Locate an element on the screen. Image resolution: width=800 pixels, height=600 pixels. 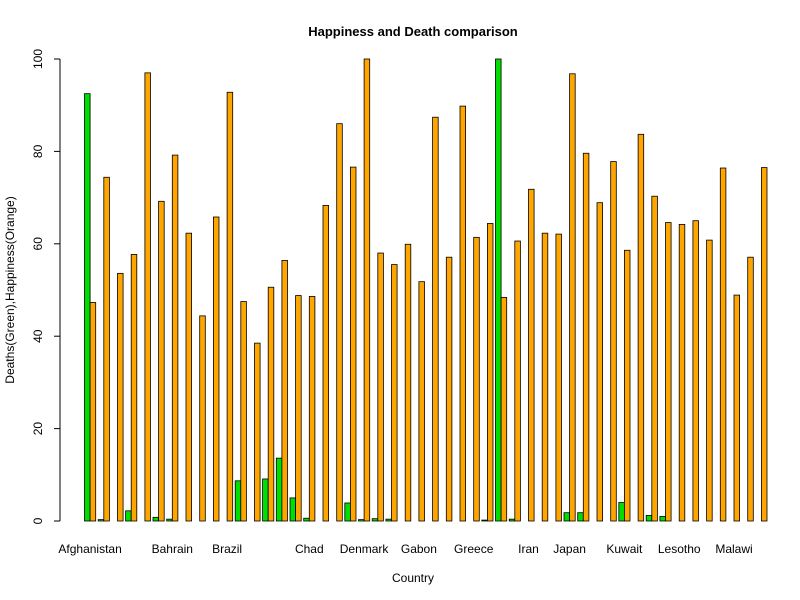
x-tick-label: Brazil is located at coordinates (227, 549).